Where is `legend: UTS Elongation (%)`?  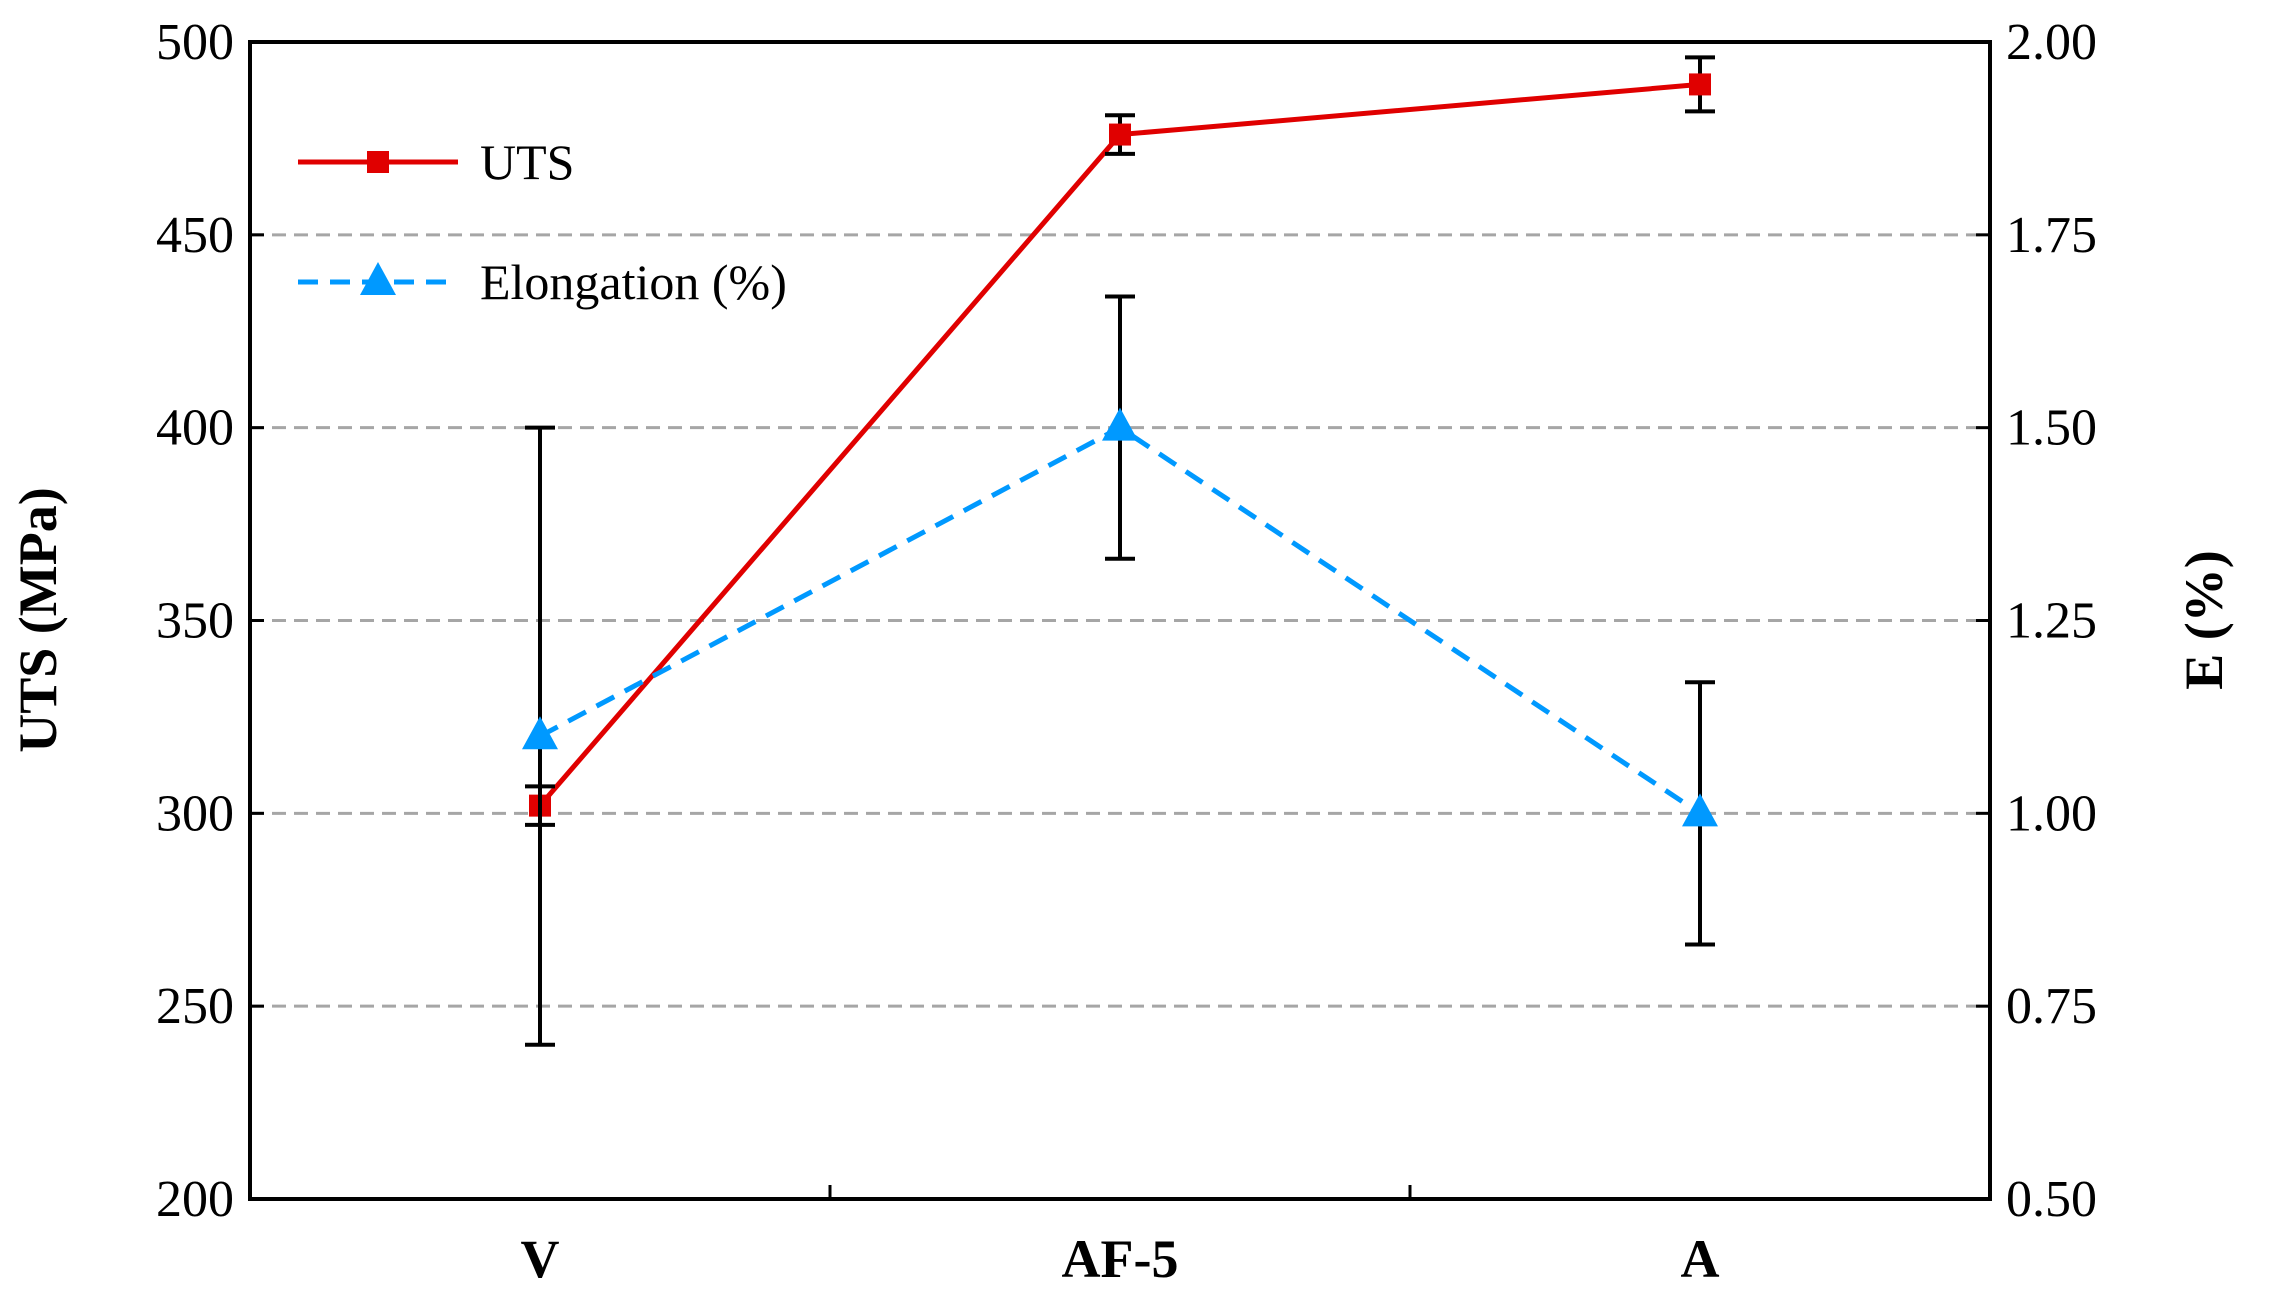 legend: UTS Elongation (%) is located at coordinates (542, 222).